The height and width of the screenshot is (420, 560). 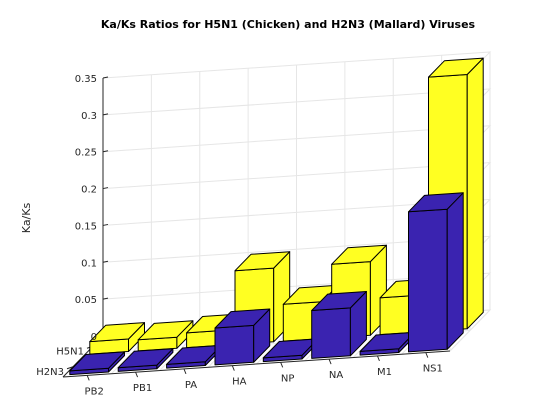 I want to click on bar-H2N3-NS1, so click(x=436, y=272).